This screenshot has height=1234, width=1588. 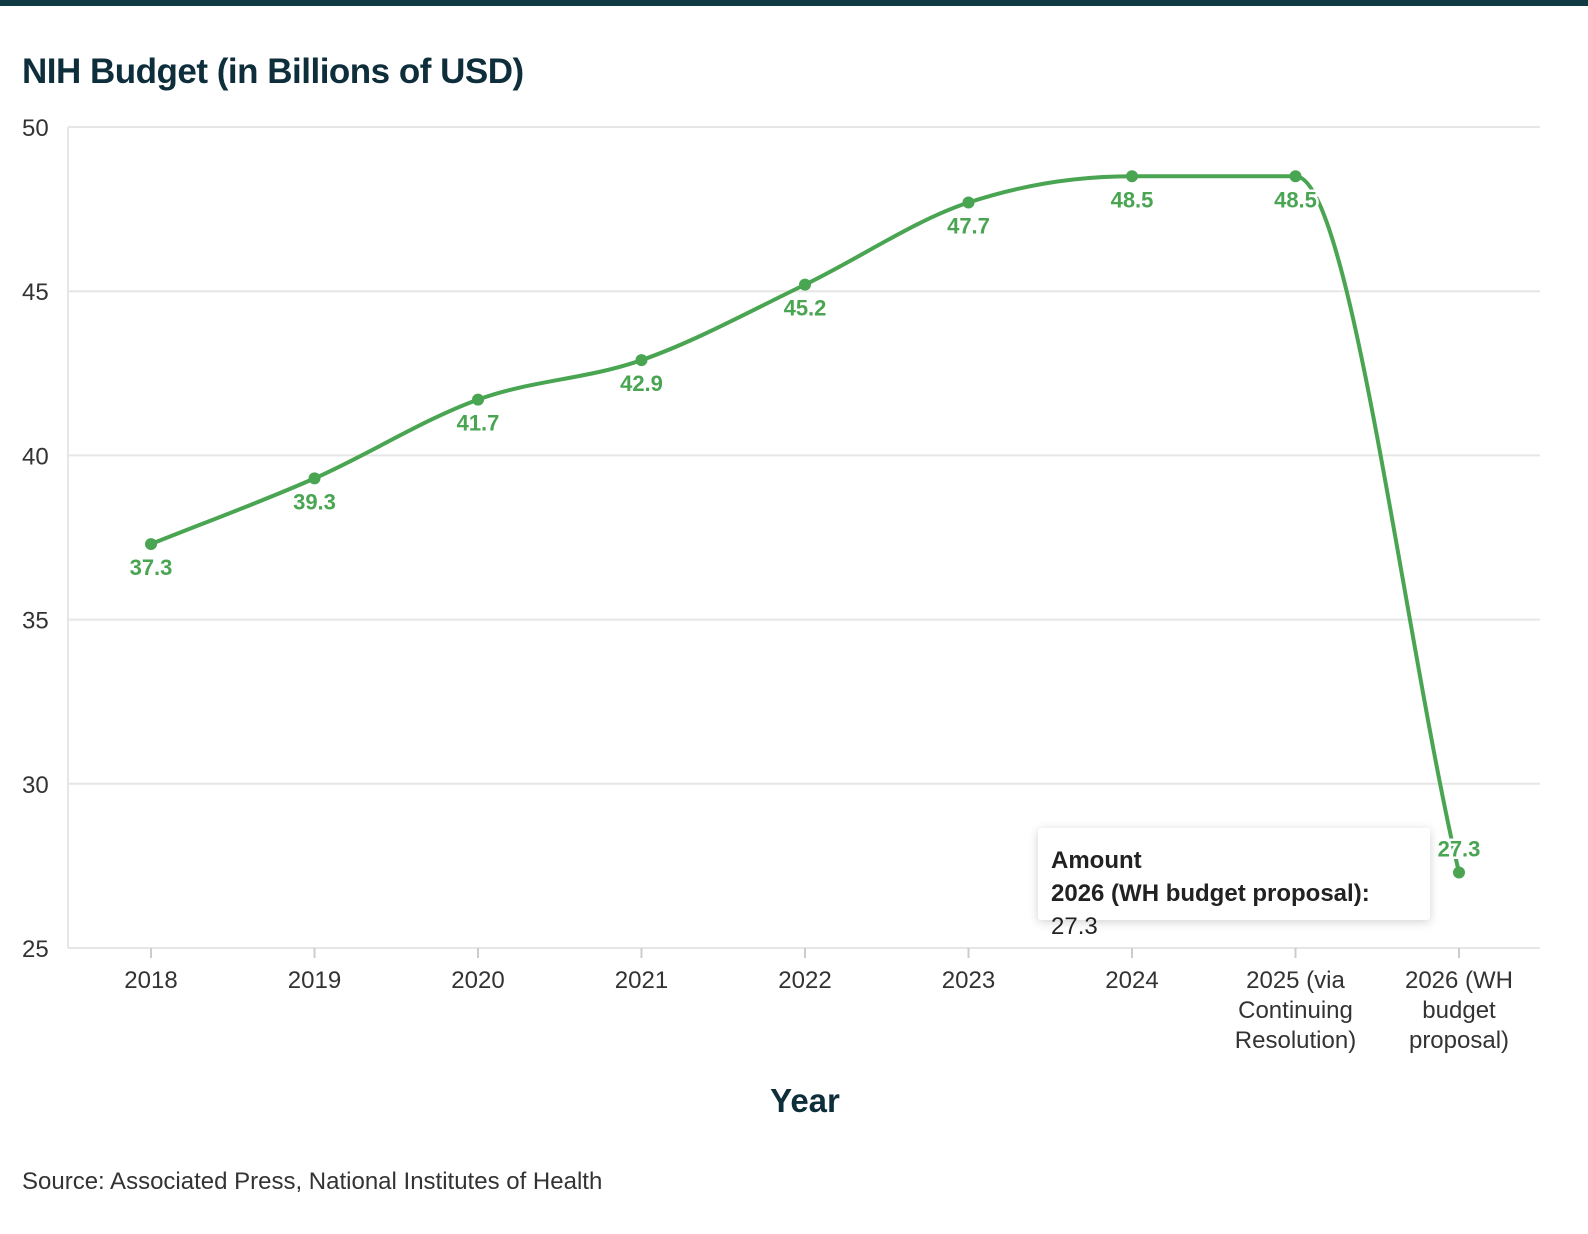 I want to click on tooltip: Amount 2026 (WH budget proposal): 27.3, so click(x=1234, y=884).